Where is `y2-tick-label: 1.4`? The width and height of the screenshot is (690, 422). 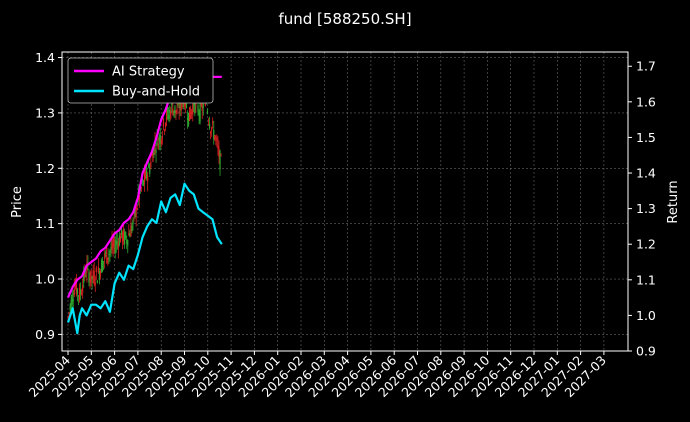 y2-tick-label: 1.4 is located at coordinates (646, 173).